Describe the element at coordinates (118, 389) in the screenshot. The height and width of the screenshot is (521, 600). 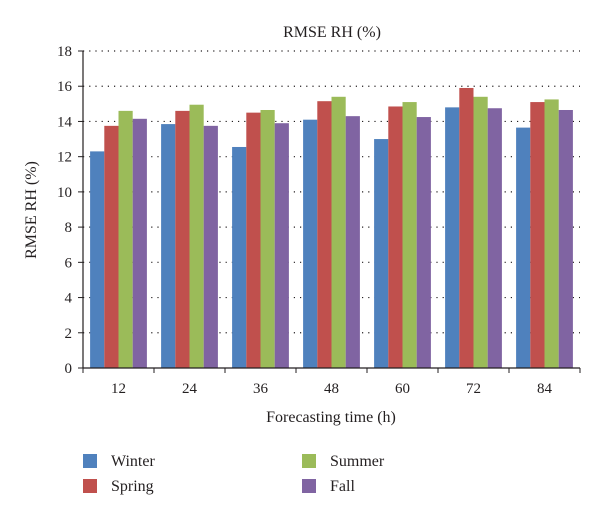
I see `x-tick-label: 12` at that location.